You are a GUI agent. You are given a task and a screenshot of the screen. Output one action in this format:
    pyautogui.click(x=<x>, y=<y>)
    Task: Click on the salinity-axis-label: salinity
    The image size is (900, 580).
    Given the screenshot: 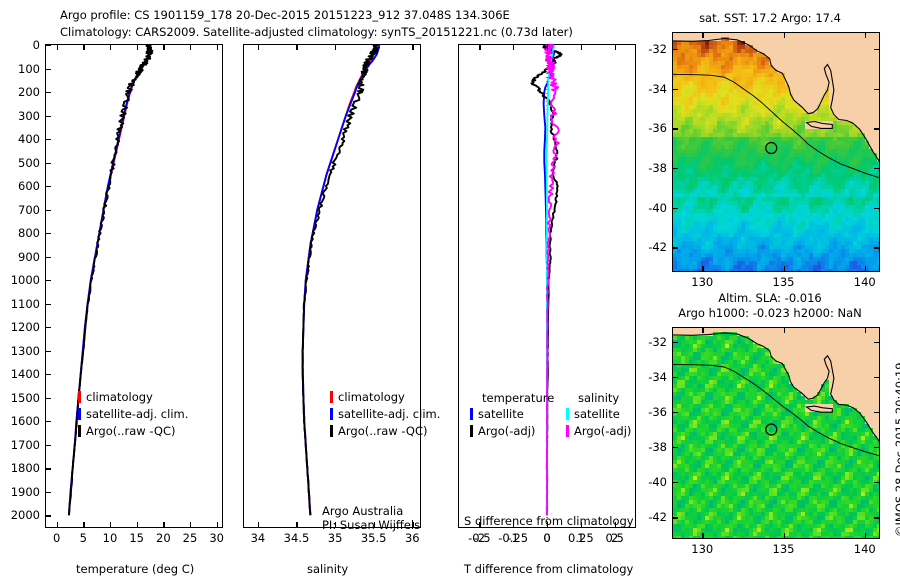 What is the action you would take?
    pyautogui.click(x=328, y=569)
    